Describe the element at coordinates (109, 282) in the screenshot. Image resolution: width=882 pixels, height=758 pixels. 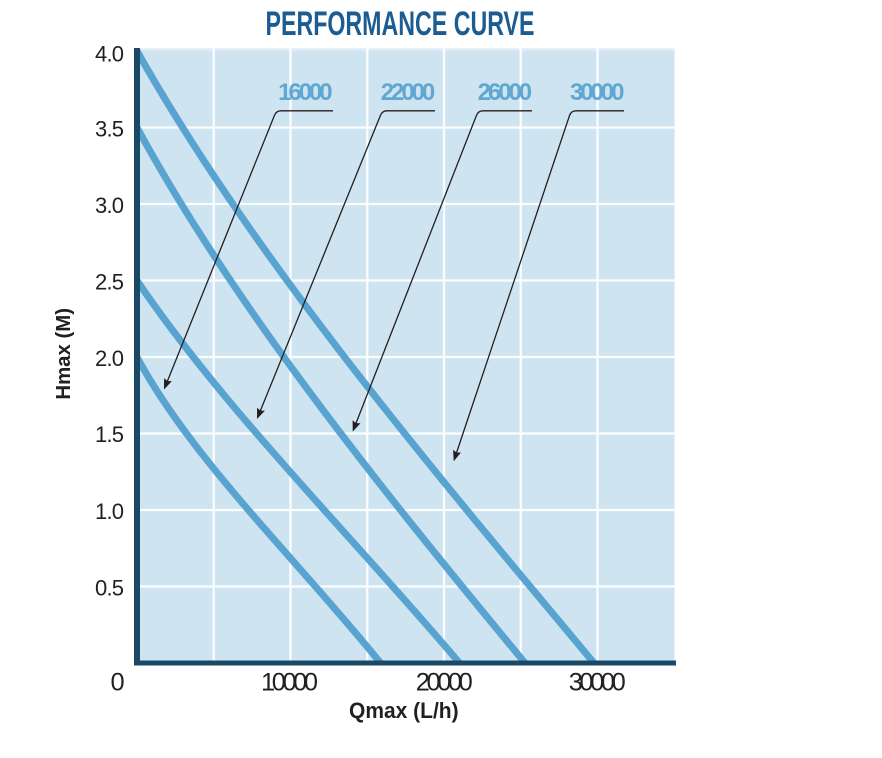
I see `svg-text: 2.5` at that location.